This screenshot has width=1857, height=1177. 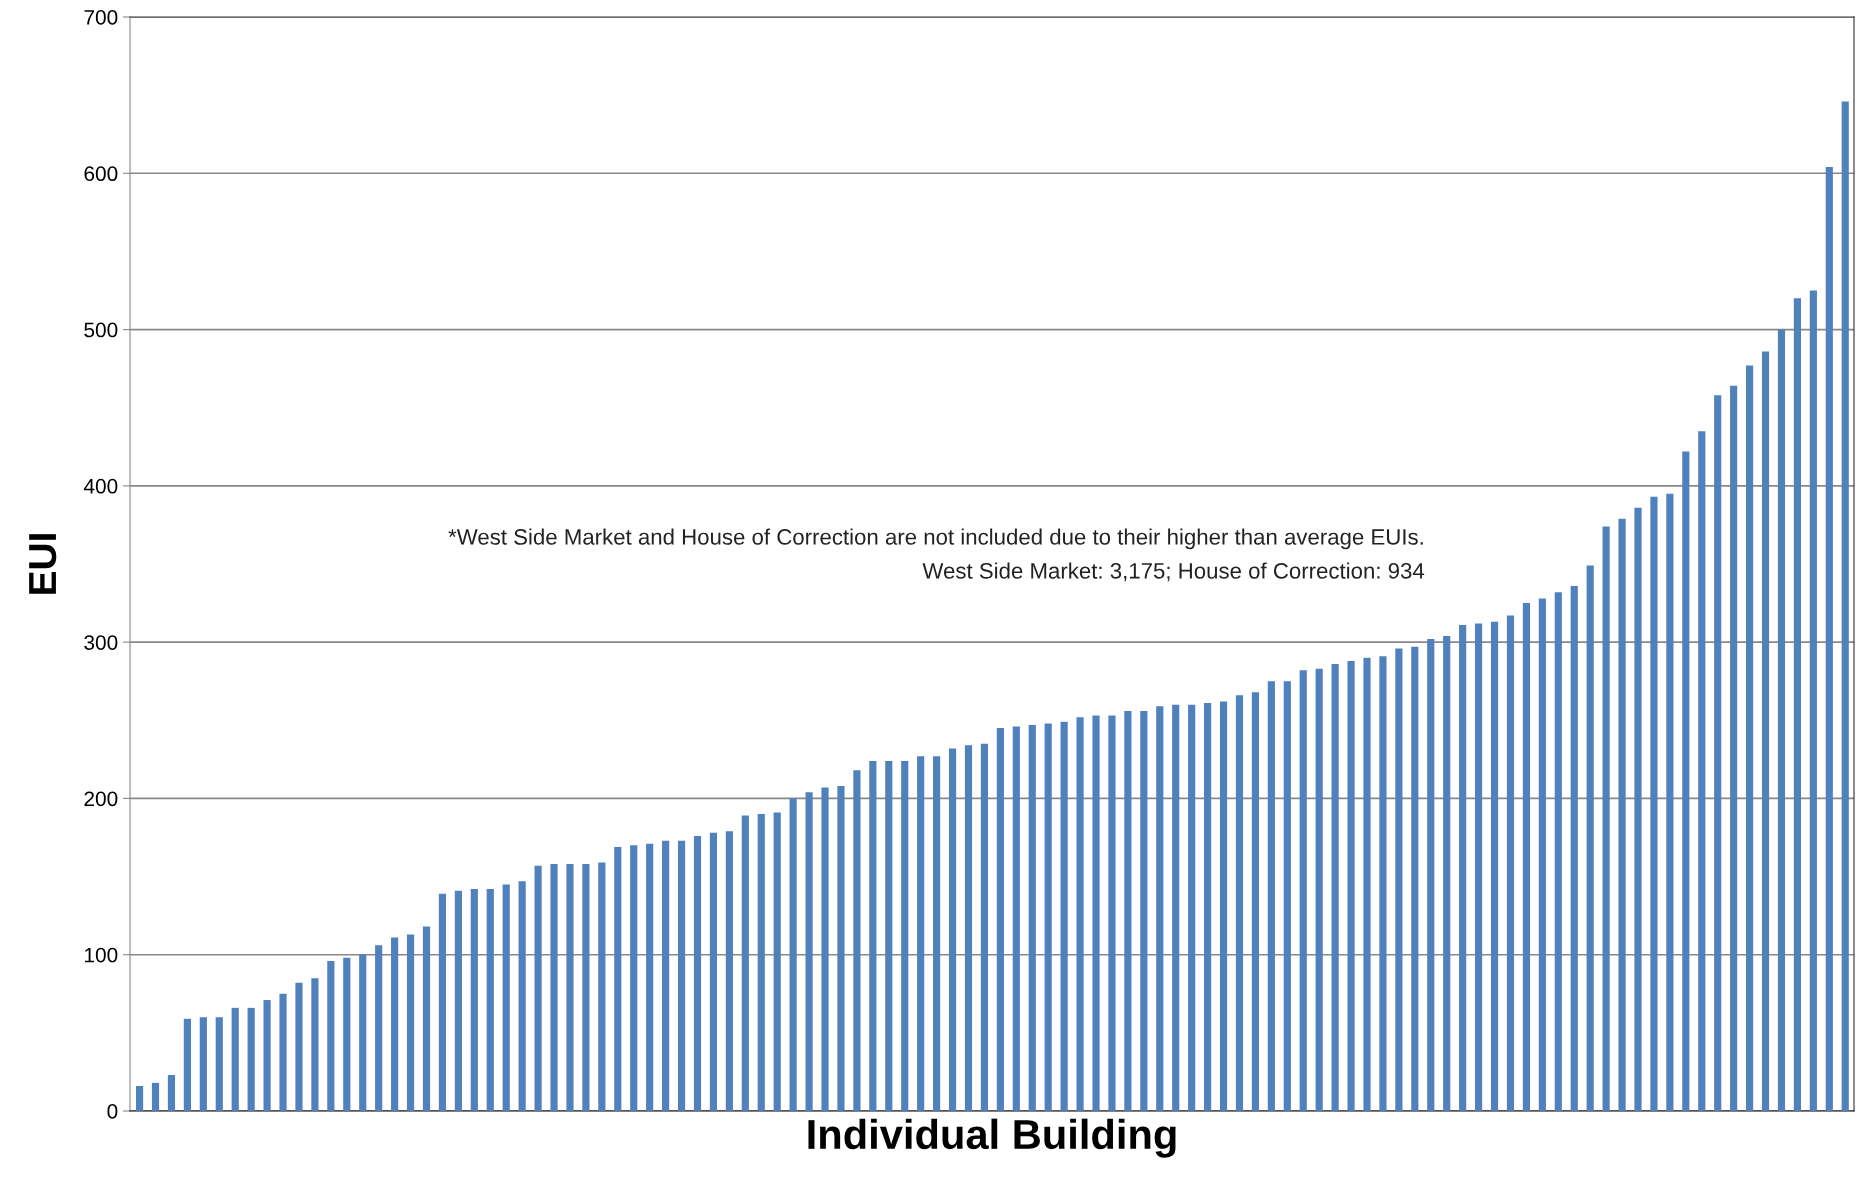 What do you see at coordinates (101, 17) in the screenshot?
I see `y-tick-label: 700` at bounding box center [101, 17].